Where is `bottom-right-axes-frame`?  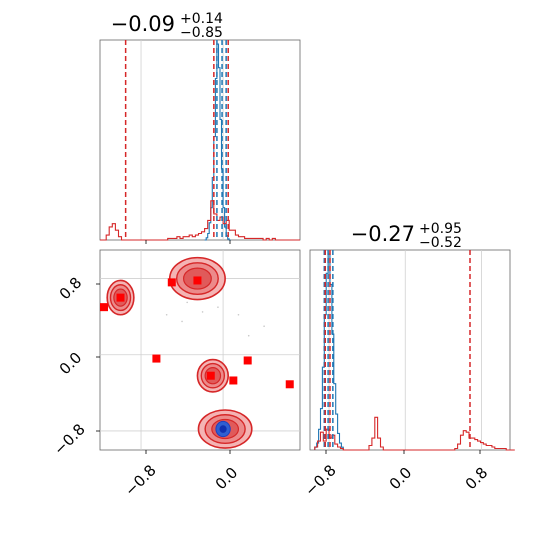 bottom-right-axes-frame is located at coordinates (410, 350).